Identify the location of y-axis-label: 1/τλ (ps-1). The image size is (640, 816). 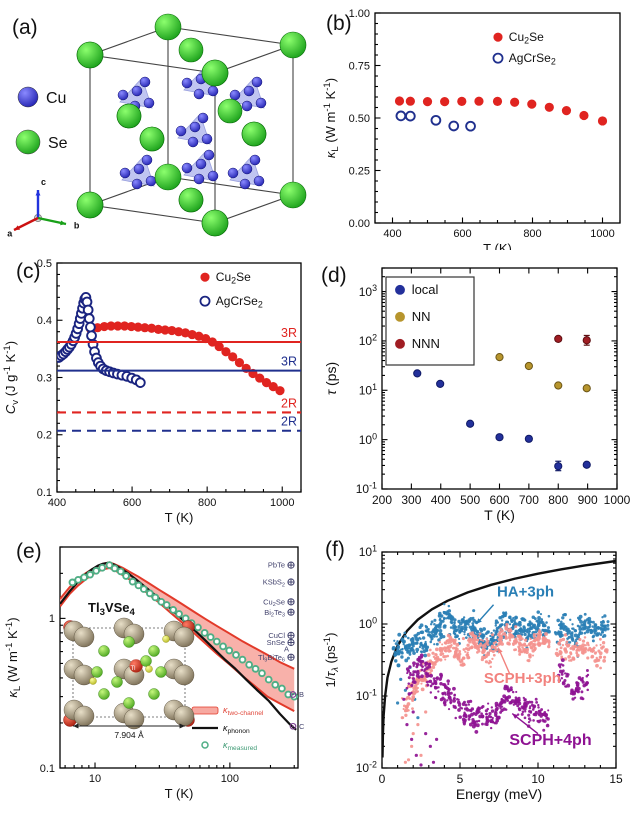
(331, 659).